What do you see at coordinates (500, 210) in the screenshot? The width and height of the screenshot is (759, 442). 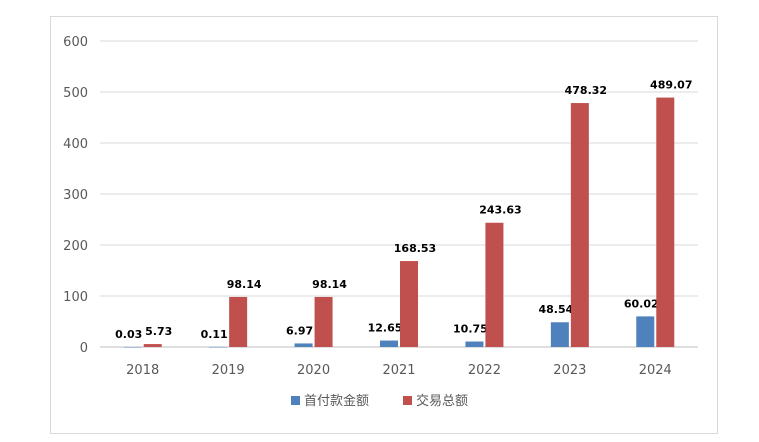 I see `data-label: 243.63` at bounding box center [500, 210].